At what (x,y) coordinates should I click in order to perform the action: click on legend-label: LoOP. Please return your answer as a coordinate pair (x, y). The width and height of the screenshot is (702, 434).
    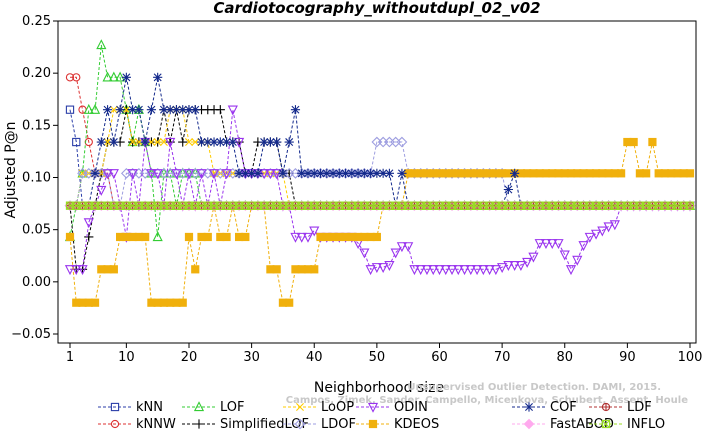
    Looking at the image, I should click on (337, 407).